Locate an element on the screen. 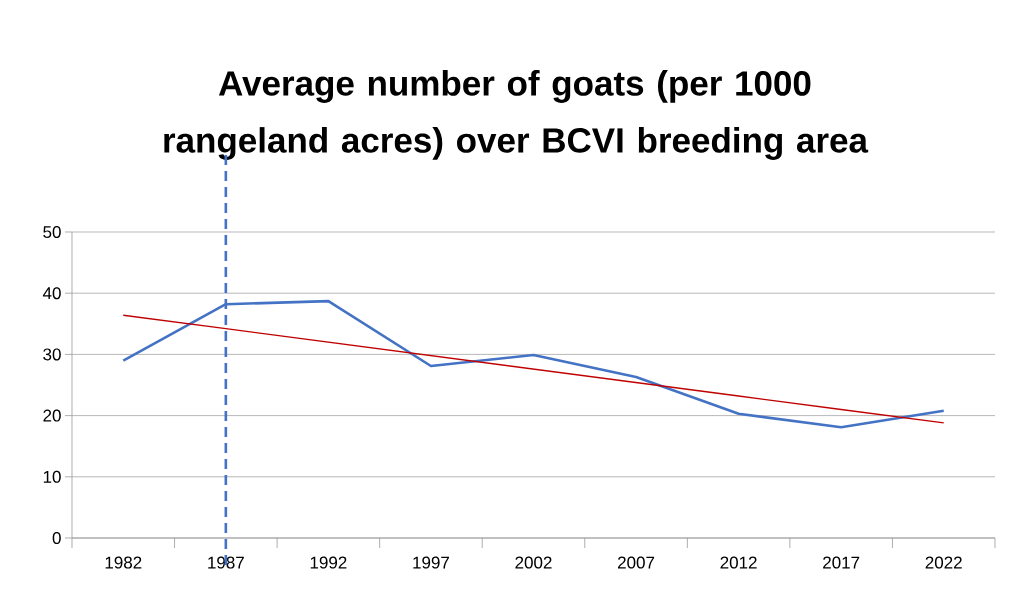  x-tick-label: 1987 is located at coordinates (226, 562).